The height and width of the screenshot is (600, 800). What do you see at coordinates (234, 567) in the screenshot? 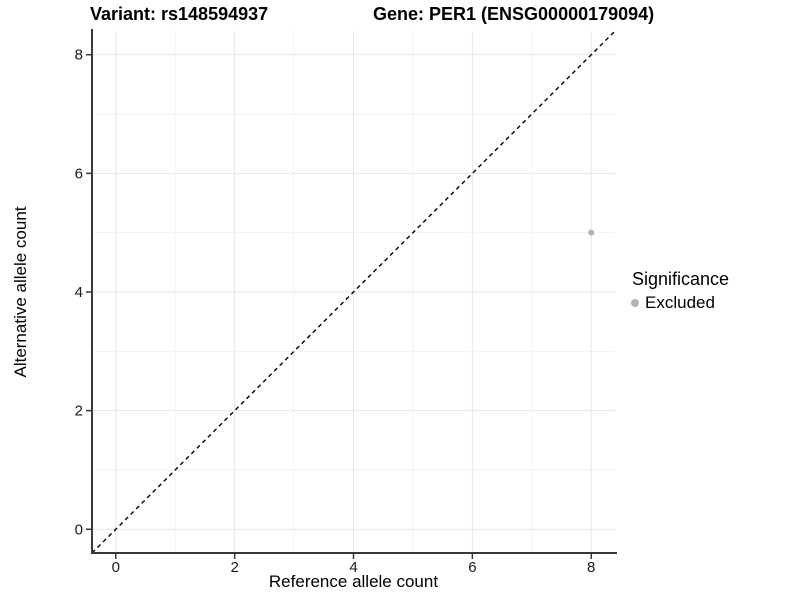
I see `x-tick-label: 2` at bounding box center [234, 567].